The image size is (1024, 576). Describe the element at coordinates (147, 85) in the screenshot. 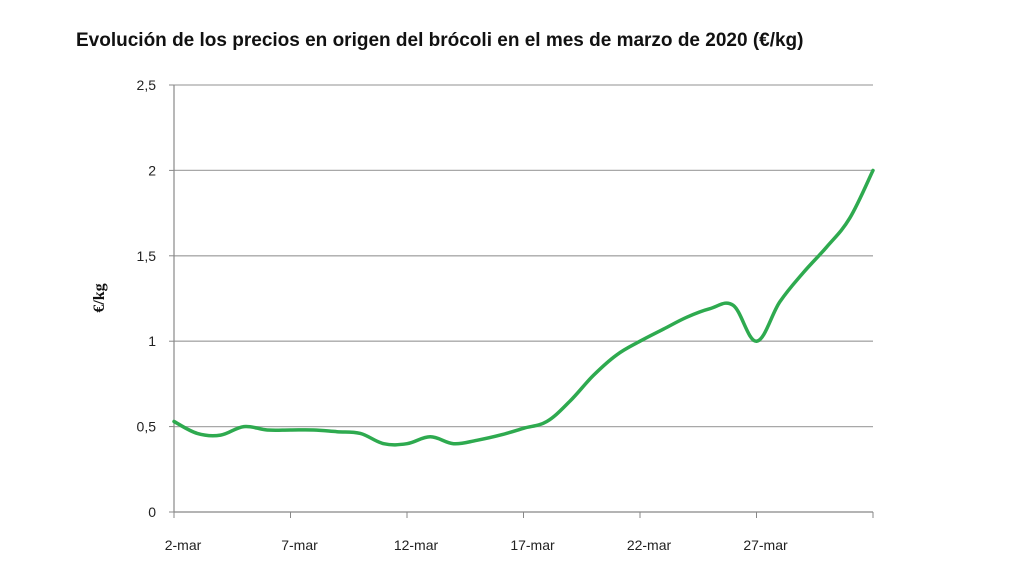

I see `y-tick-label: 2,5` at that location.